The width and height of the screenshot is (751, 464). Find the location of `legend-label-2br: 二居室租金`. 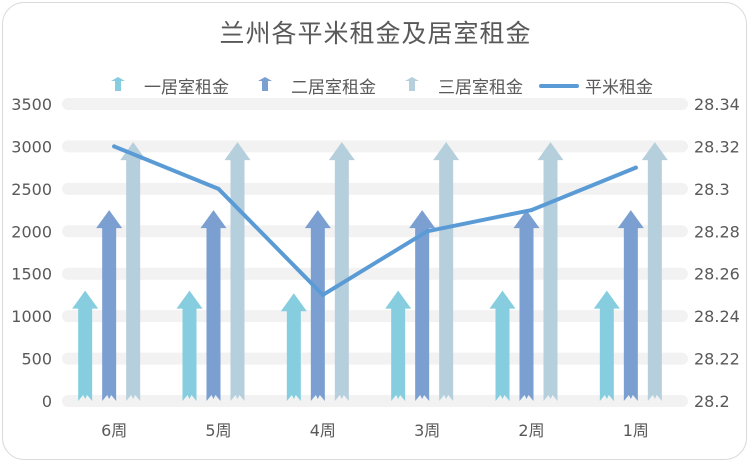

legend-label-2br: 二居室租金 is located at coordinates (333, 88).